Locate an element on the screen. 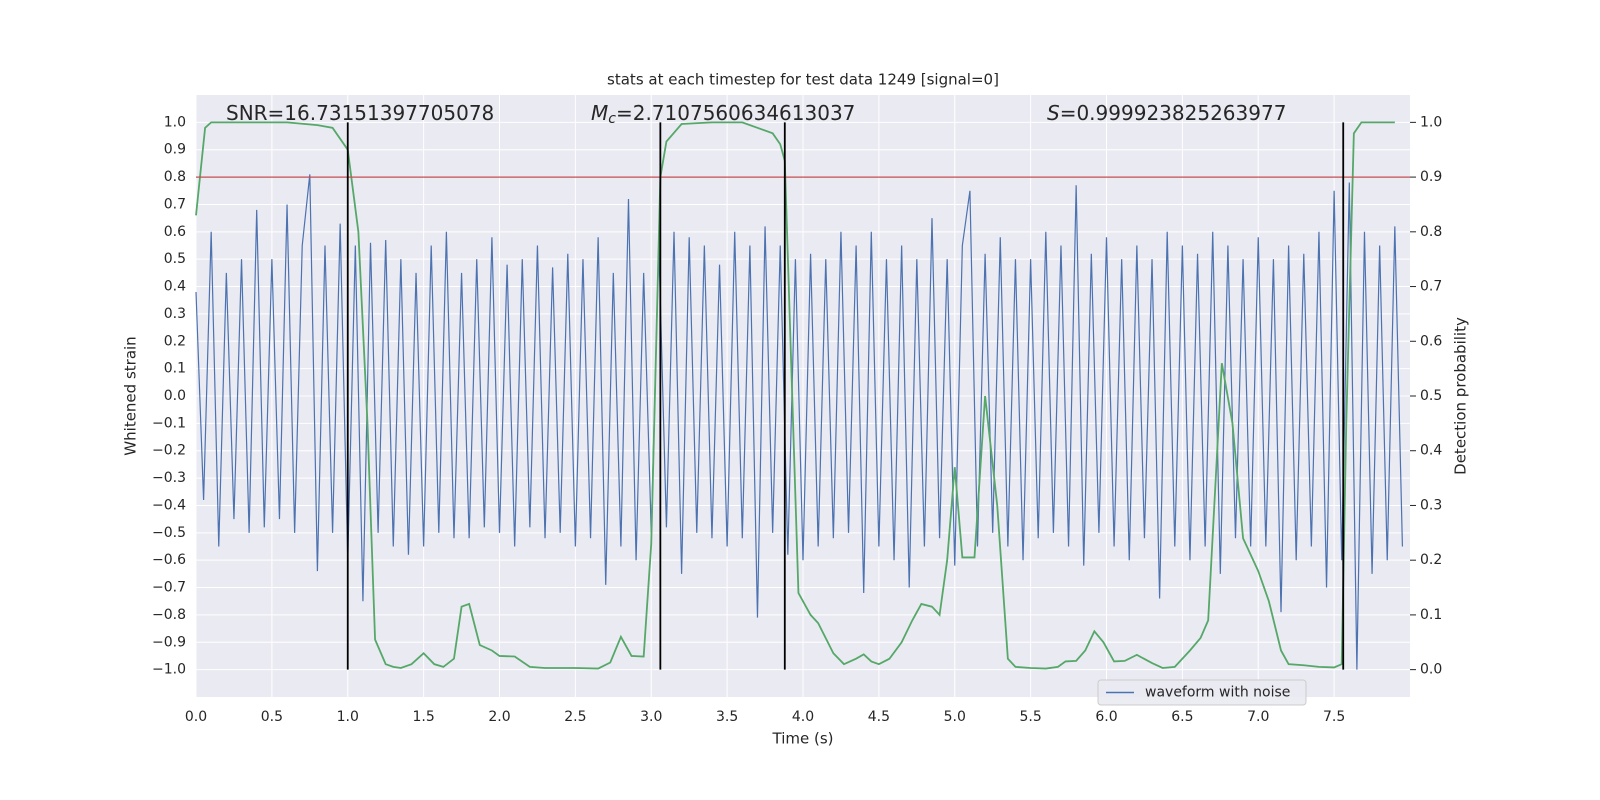 Image resolution: width=1600 pixels, height=800 pixels. legend-box is located at coordinates (1202, 692).